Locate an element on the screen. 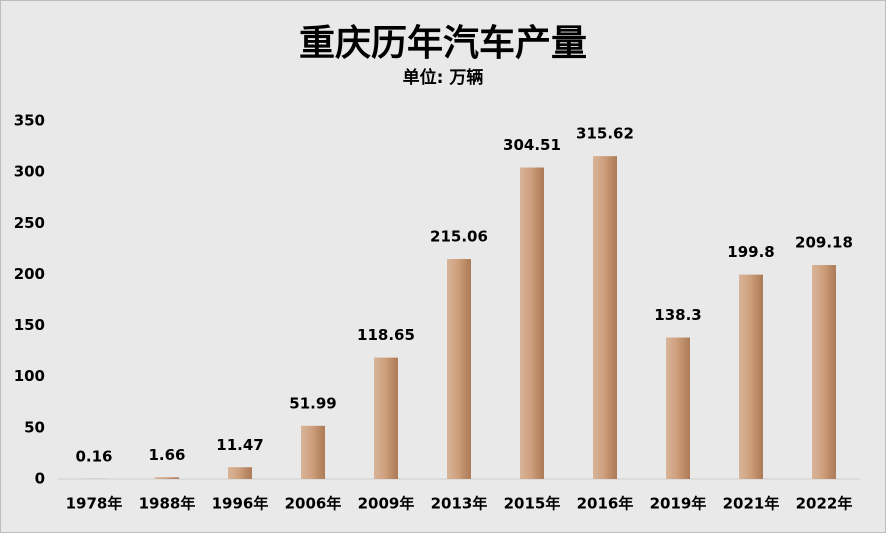 This screenshot has width=886, height=533. value-label: 215.06 is located at coordinates (459, 237).